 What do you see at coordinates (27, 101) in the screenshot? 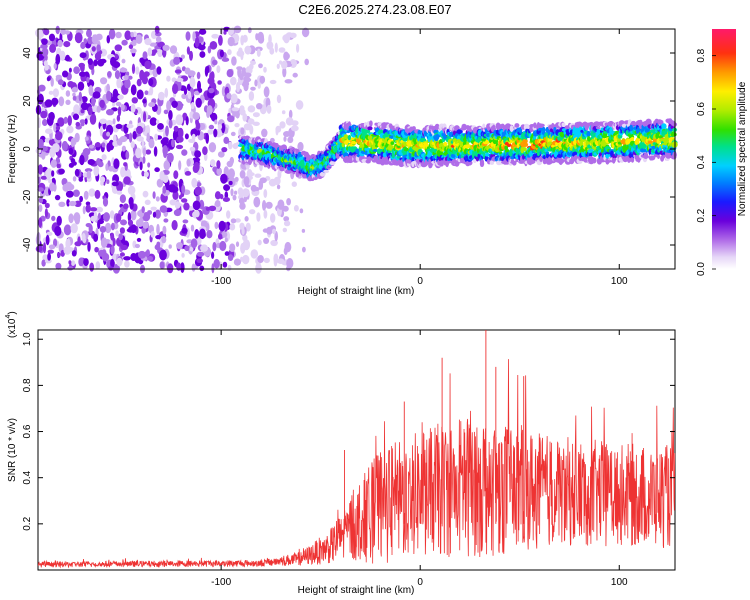
I see `y-tick-label: 20` at bounding box center [27, 101].